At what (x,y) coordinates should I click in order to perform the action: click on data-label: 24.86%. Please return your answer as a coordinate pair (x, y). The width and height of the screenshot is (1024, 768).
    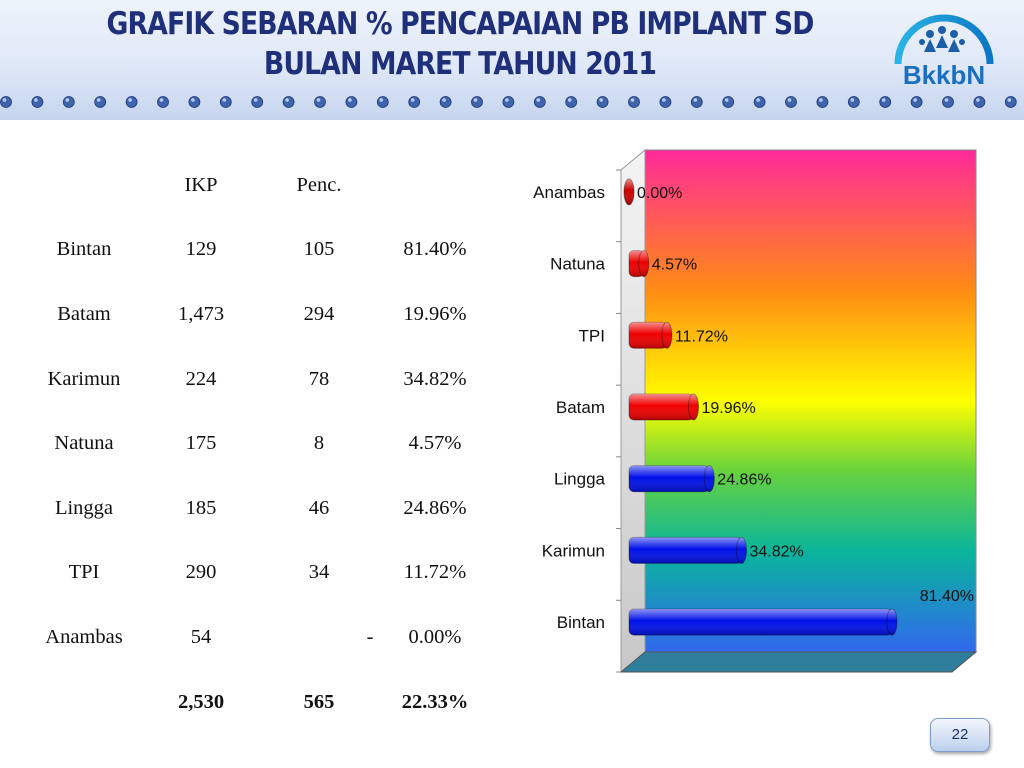
    Looking at the image, I should click on (744, 480).